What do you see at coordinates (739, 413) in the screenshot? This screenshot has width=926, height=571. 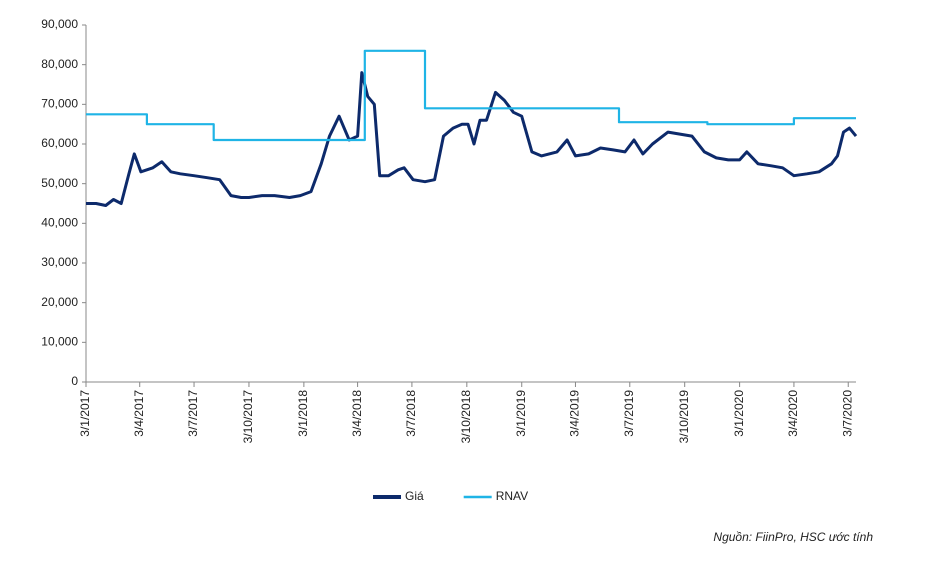 I see `x-tick-label: 3/1/2020` at bounding box center [739, 413].